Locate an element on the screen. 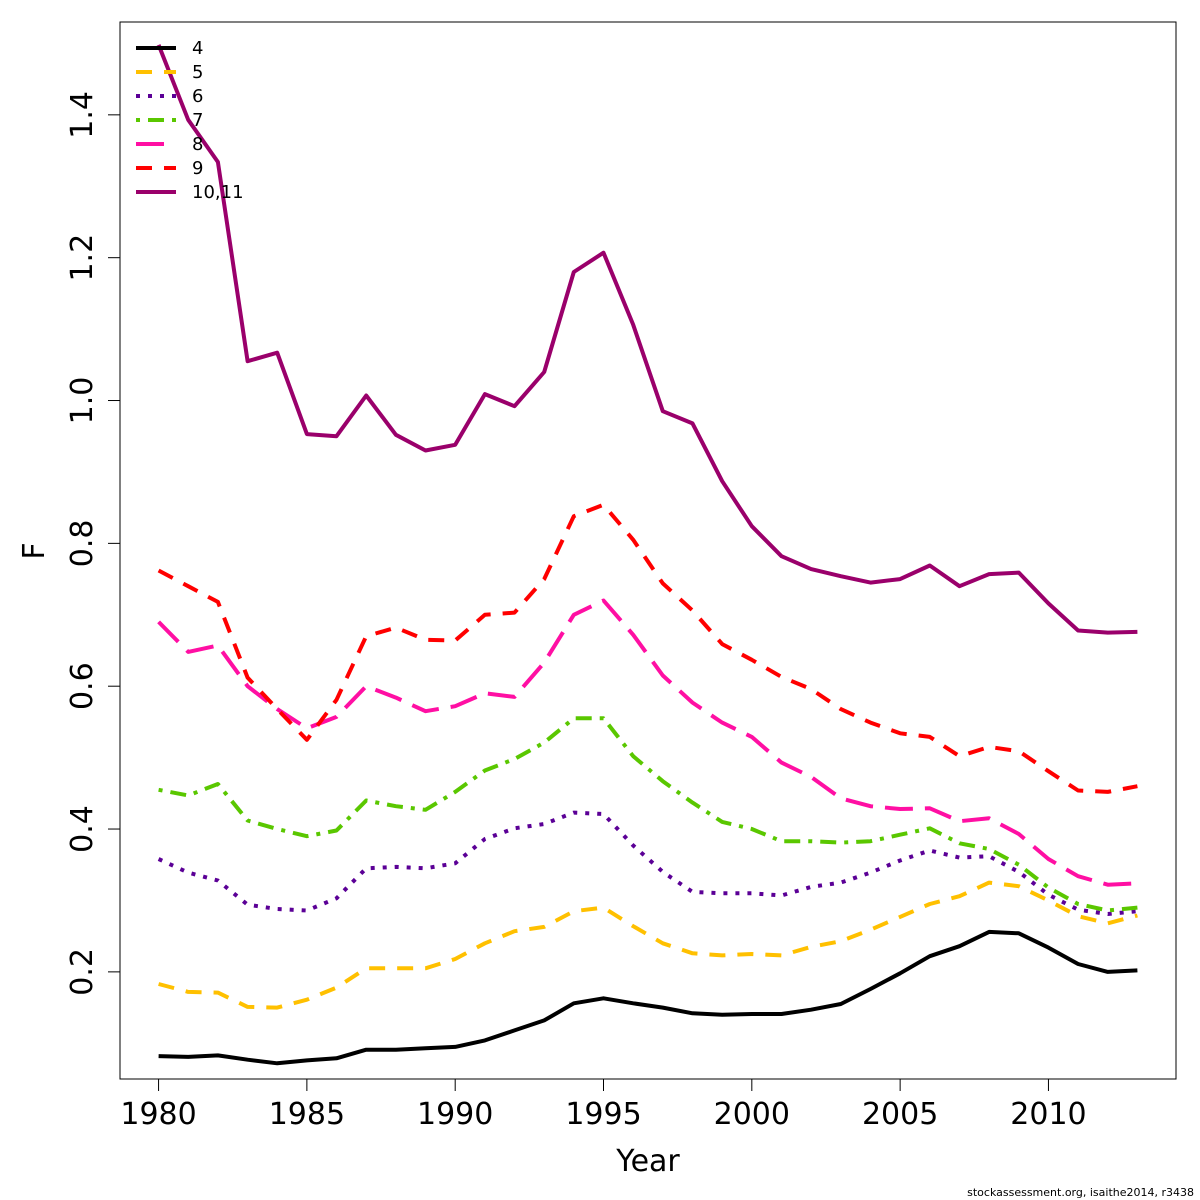 The height and width of the screenshot is (1200, 1200). legend-label: 4 is located at coordinates (197, 48).